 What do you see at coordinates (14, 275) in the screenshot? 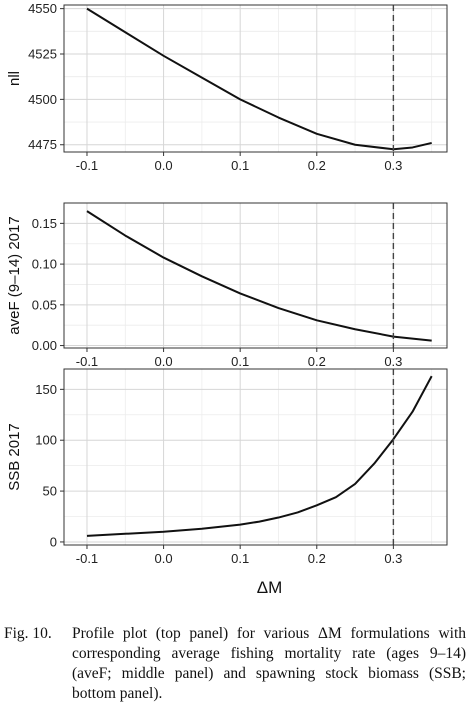
I see `y-axis-title: aveF (9–14) 2017` at bounding box center [14, 275].